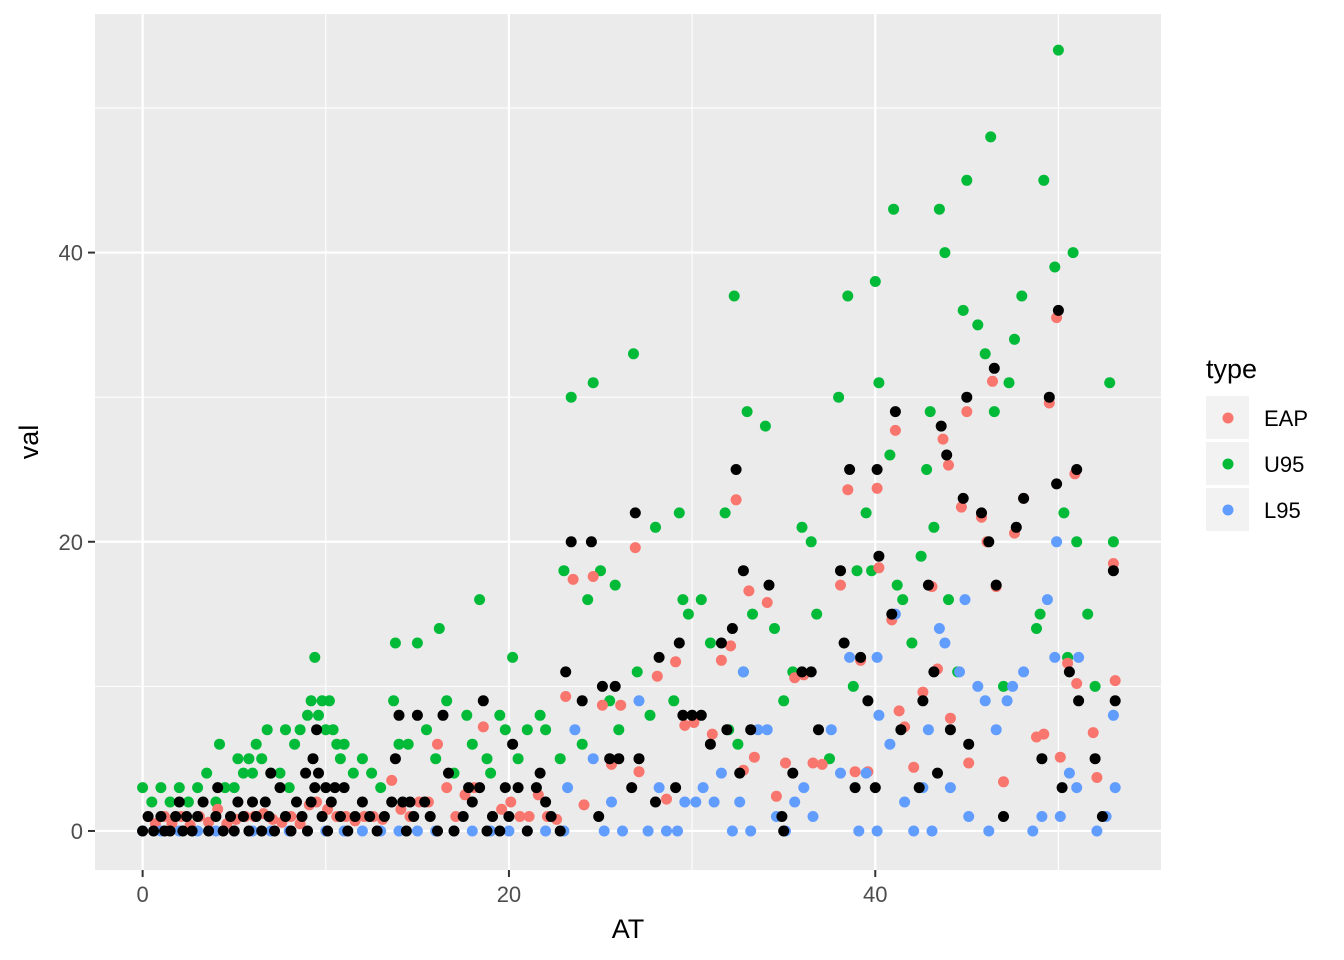 The image size is (1344, 960). I want to click on x-axis-title: AT, so click(628, 929).